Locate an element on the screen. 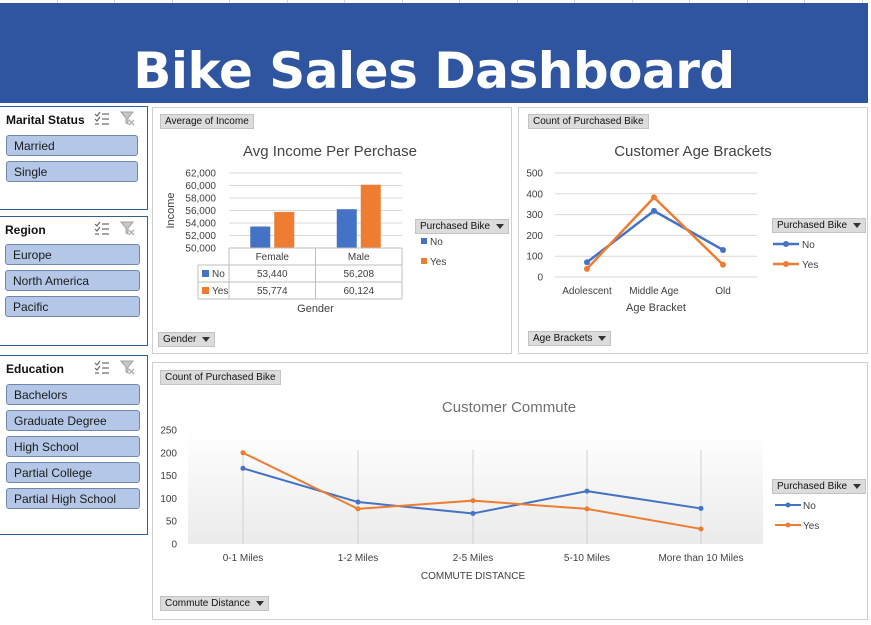 Image resolution: width=871 pixels, height=625 pixels. y-tick-label: 100 is located at coordinates (534, 257).